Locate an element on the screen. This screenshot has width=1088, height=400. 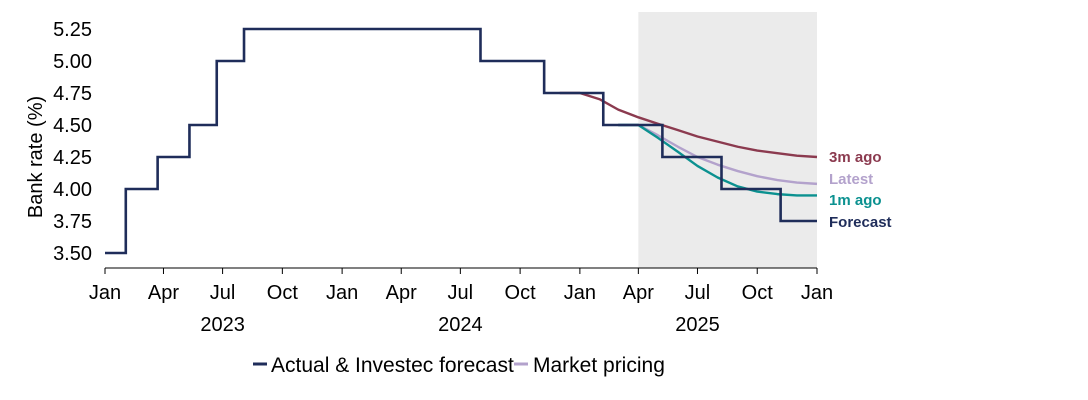
y-tick-label: 4.25 is located at coordinates (72, 158).